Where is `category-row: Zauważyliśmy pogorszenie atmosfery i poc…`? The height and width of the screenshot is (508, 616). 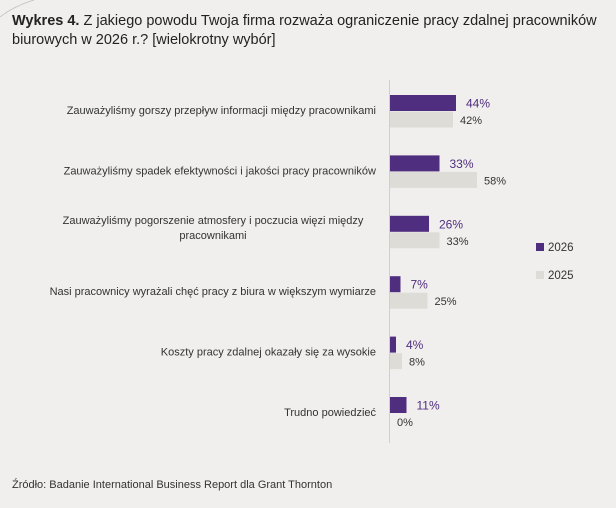 category-row: Zauważyliśmy pogorszenie atmosfery i poc… is located at coordinates (266, 232).